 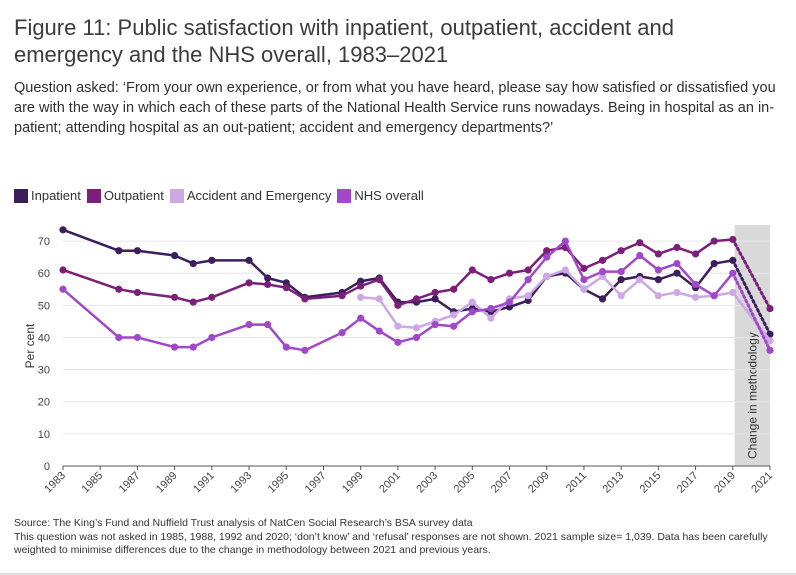 I want to click on x-tick-label: 2009, so click(x=539, y=483).